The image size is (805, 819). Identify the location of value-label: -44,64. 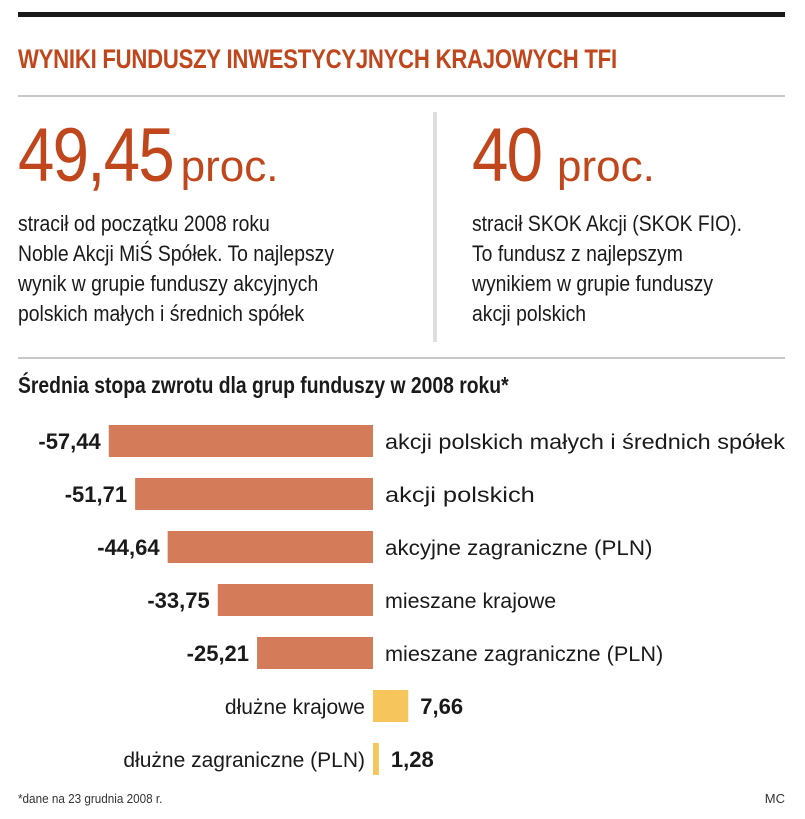
(128, 547).